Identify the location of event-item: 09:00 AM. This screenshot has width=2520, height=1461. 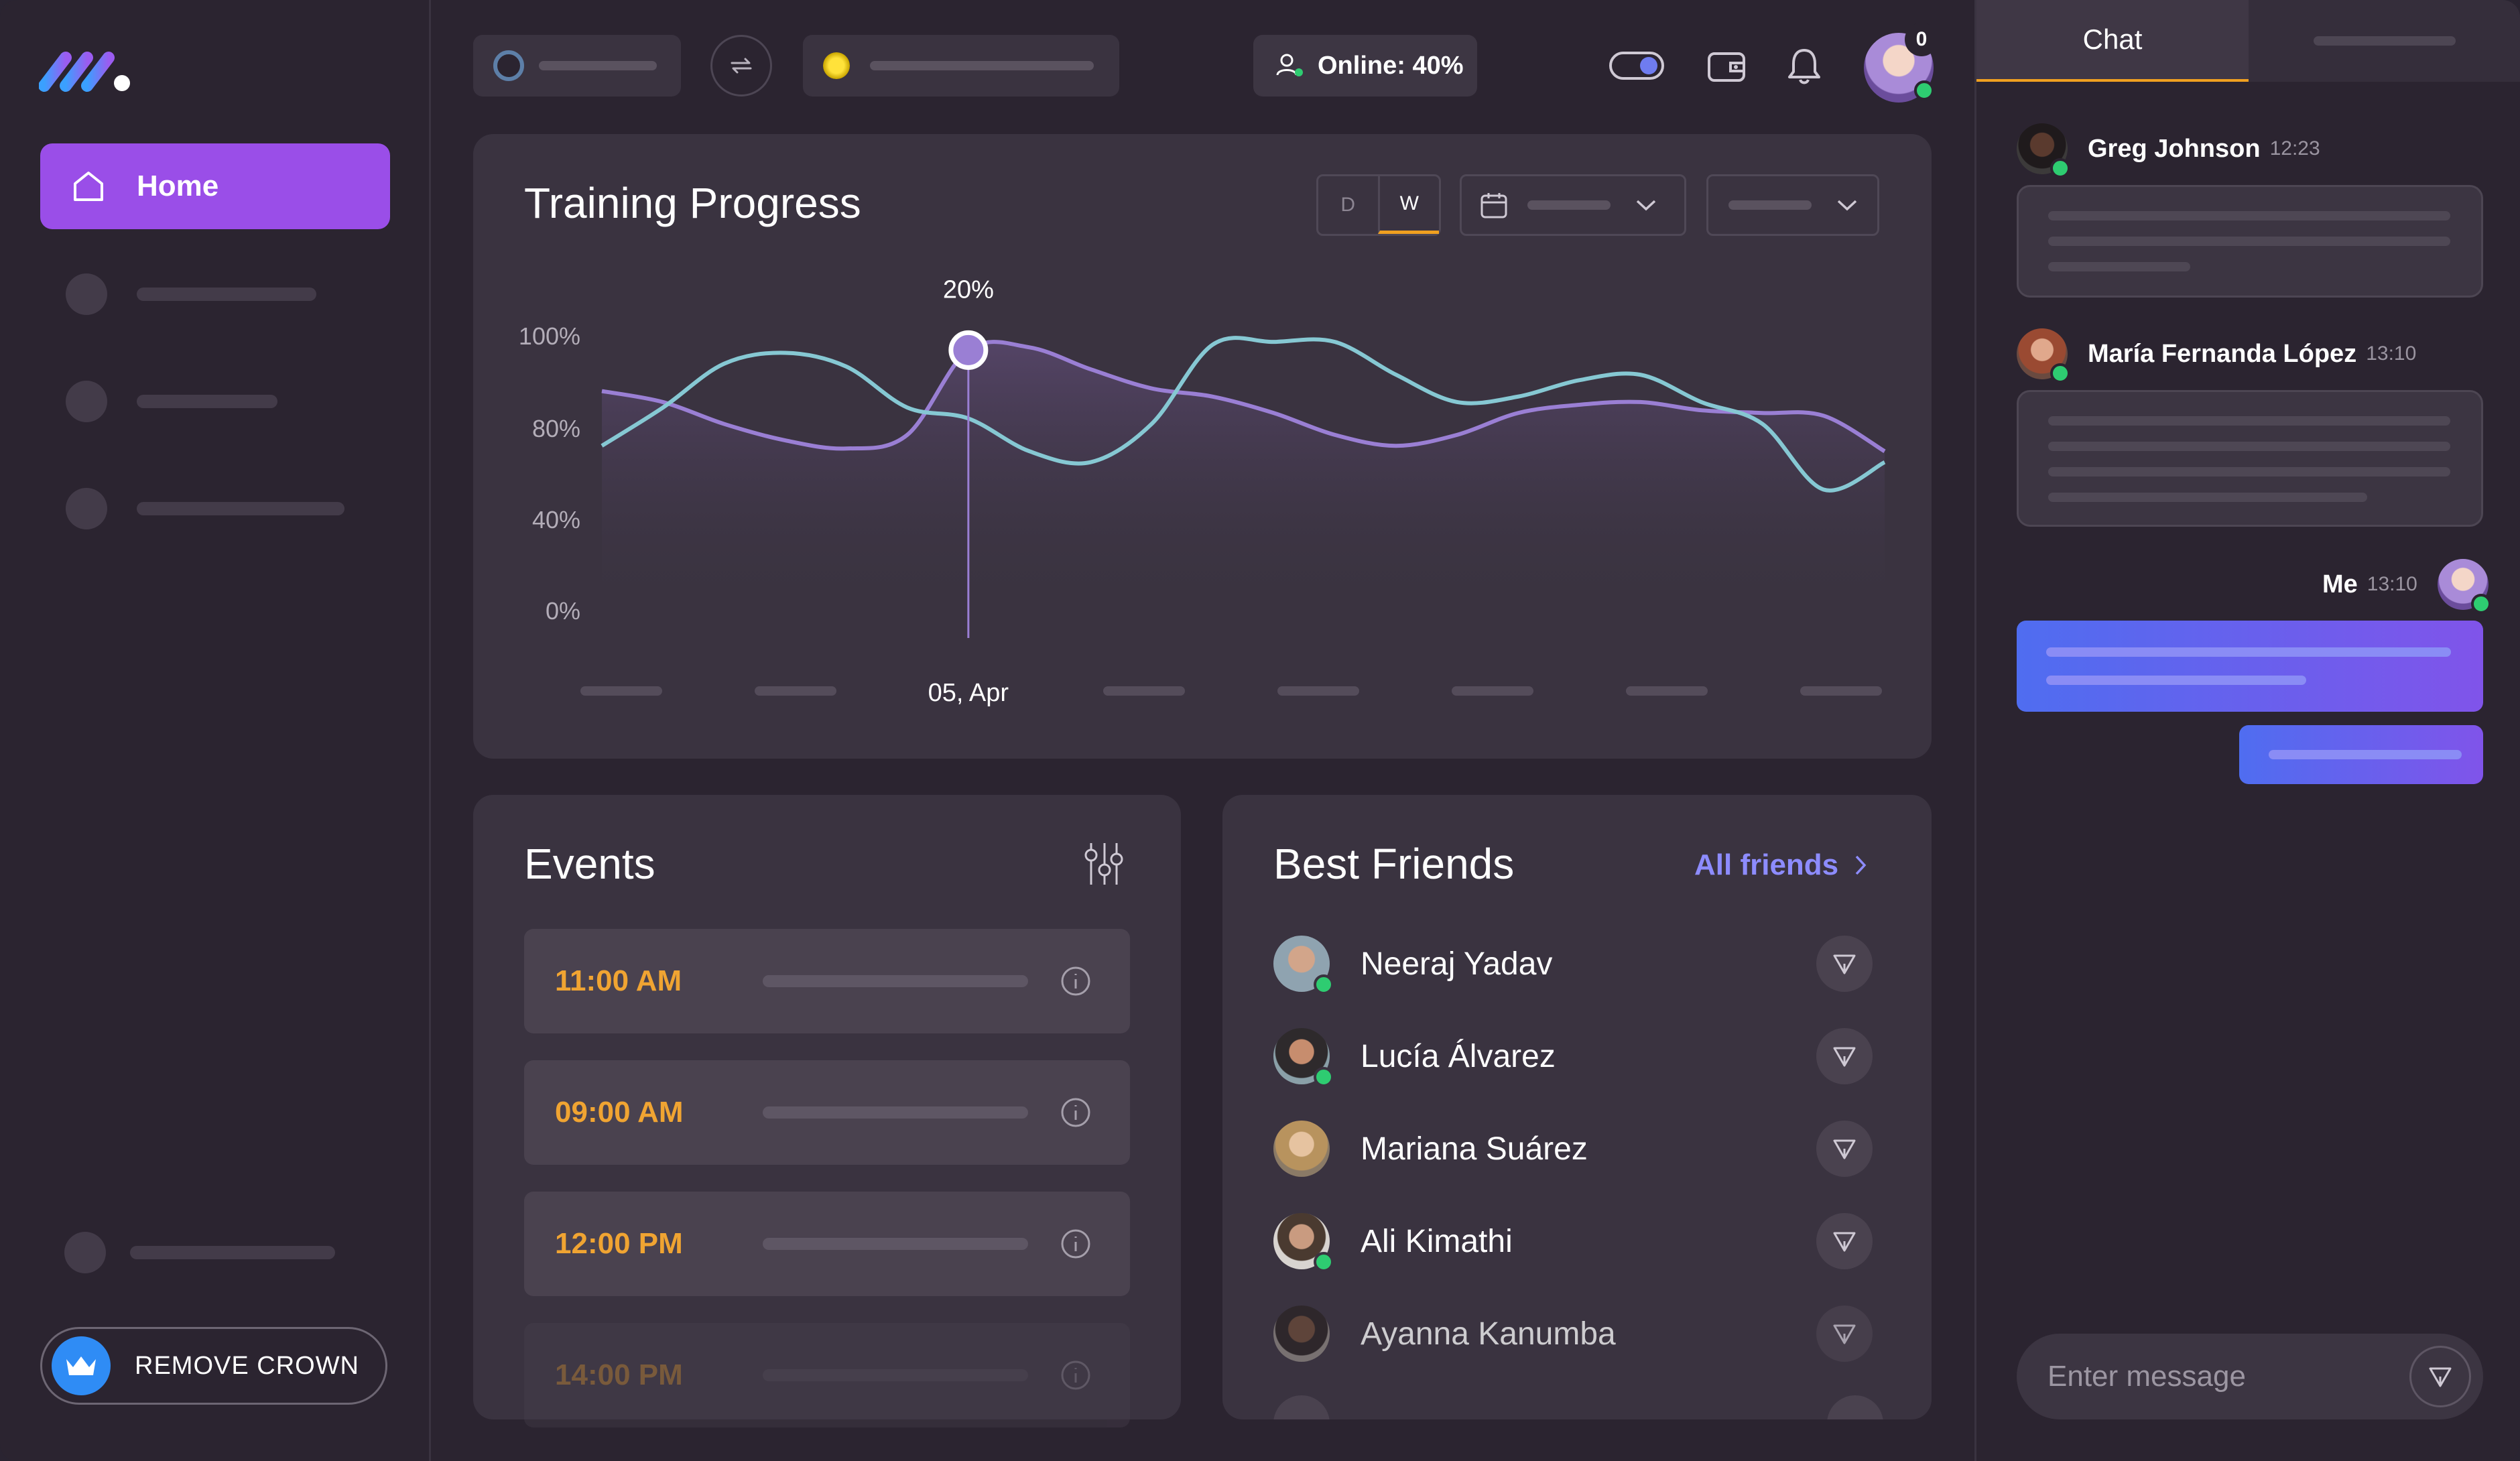
(827, 1112).